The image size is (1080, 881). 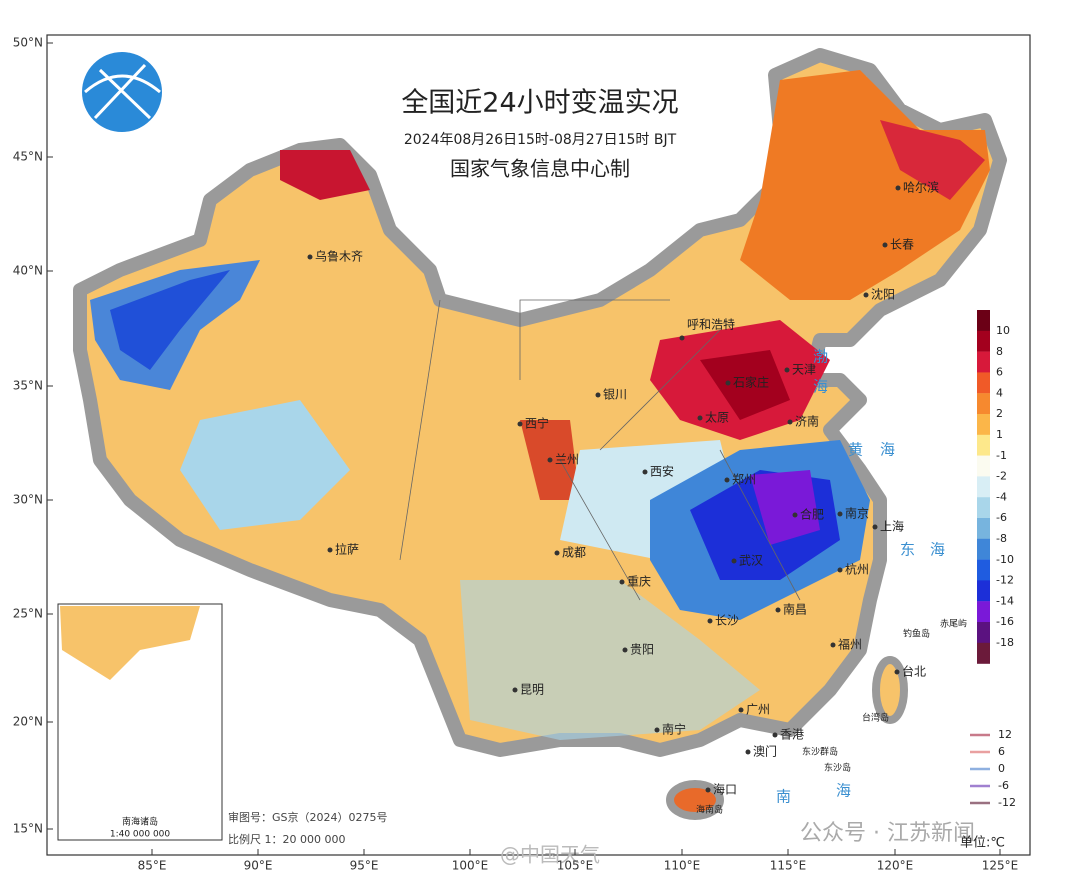 I want to click on lat-label: 35°N, so click(x=28, y=386).